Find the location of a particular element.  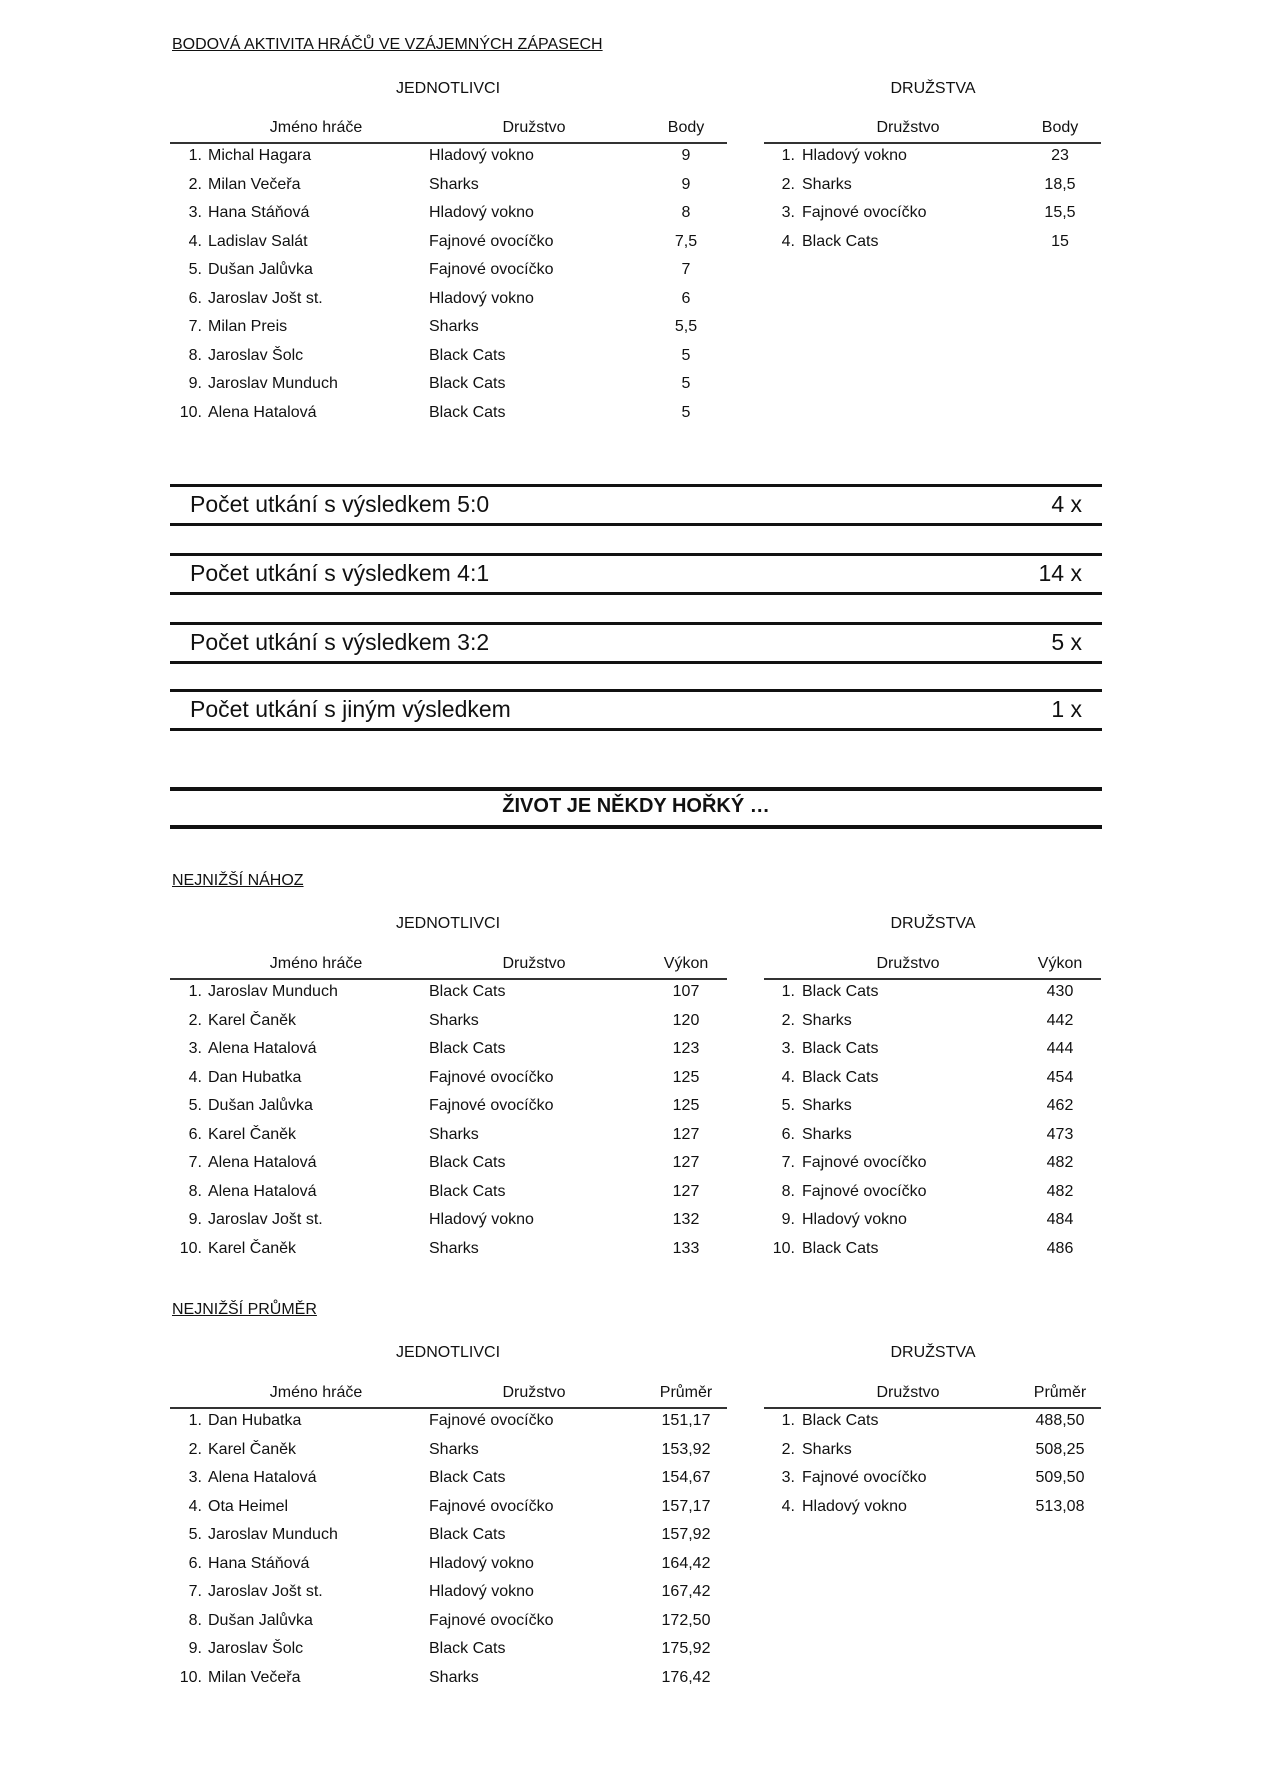

banner-bottom-rule is located at coordinates (636, 827).